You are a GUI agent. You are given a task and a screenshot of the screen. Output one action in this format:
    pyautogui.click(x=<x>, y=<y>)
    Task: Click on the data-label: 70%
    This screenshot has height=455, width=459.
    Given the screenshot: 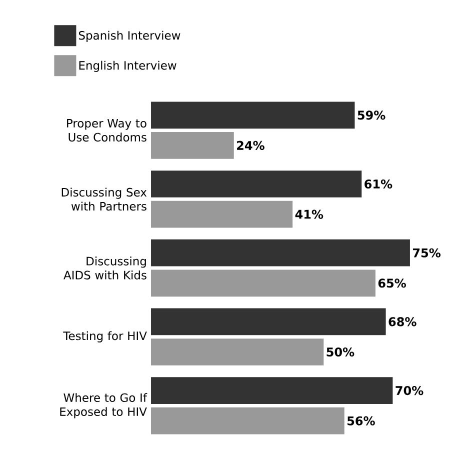 What is the action you would take?
    pyautogui.click(x=410, y=391)
    